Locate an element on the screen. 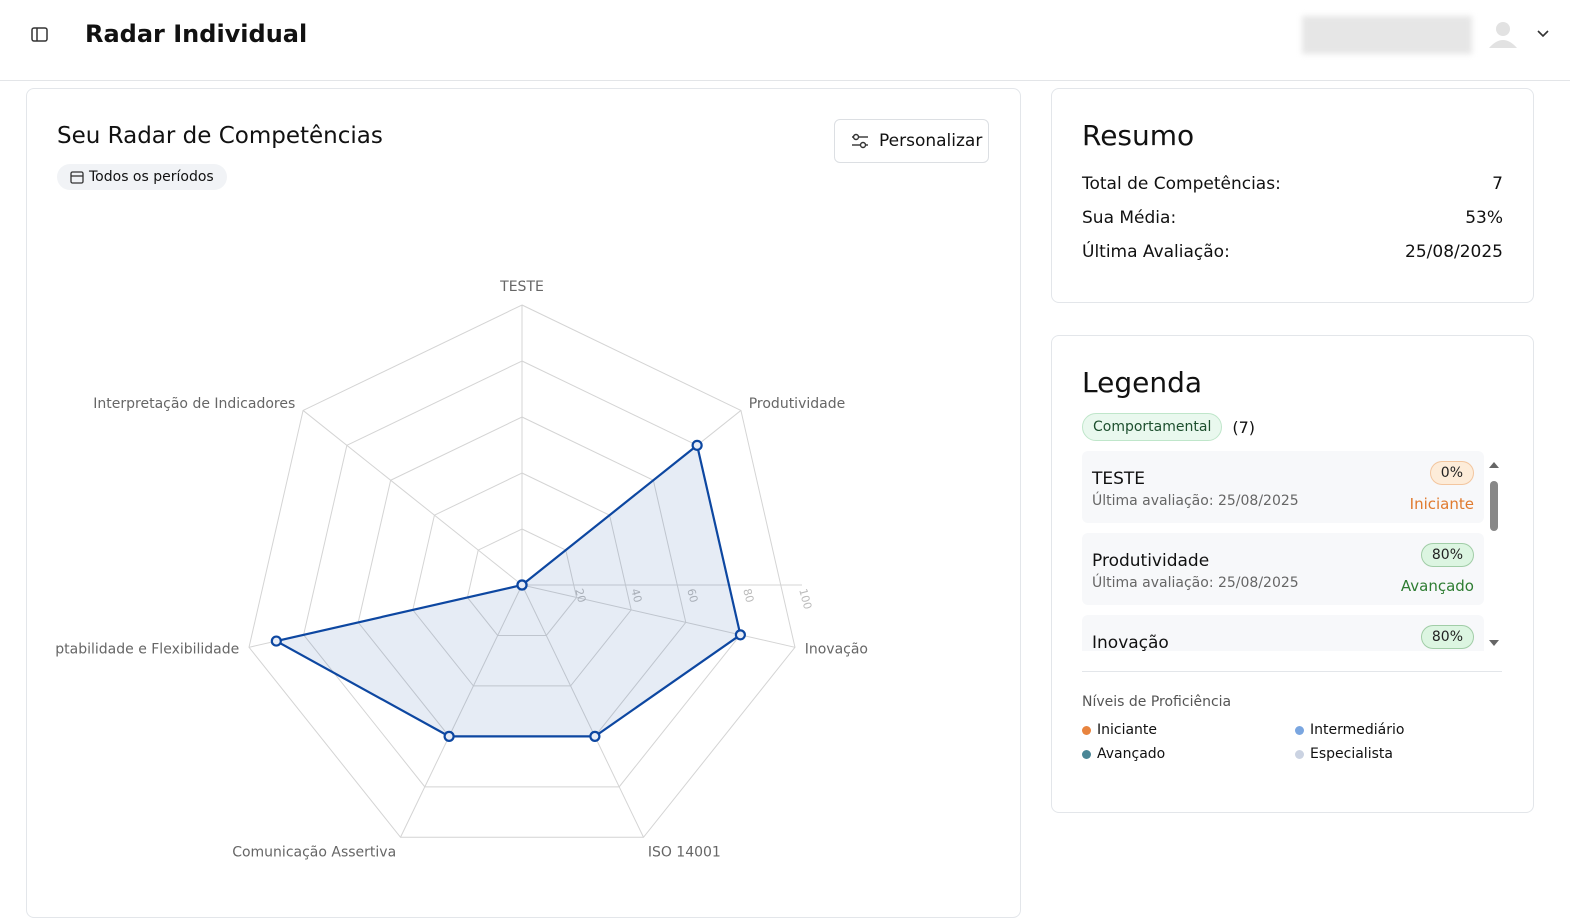 The image size is (1570, 918). summary-row: Sua Média: 53% is located at coordinates (1292, 218).